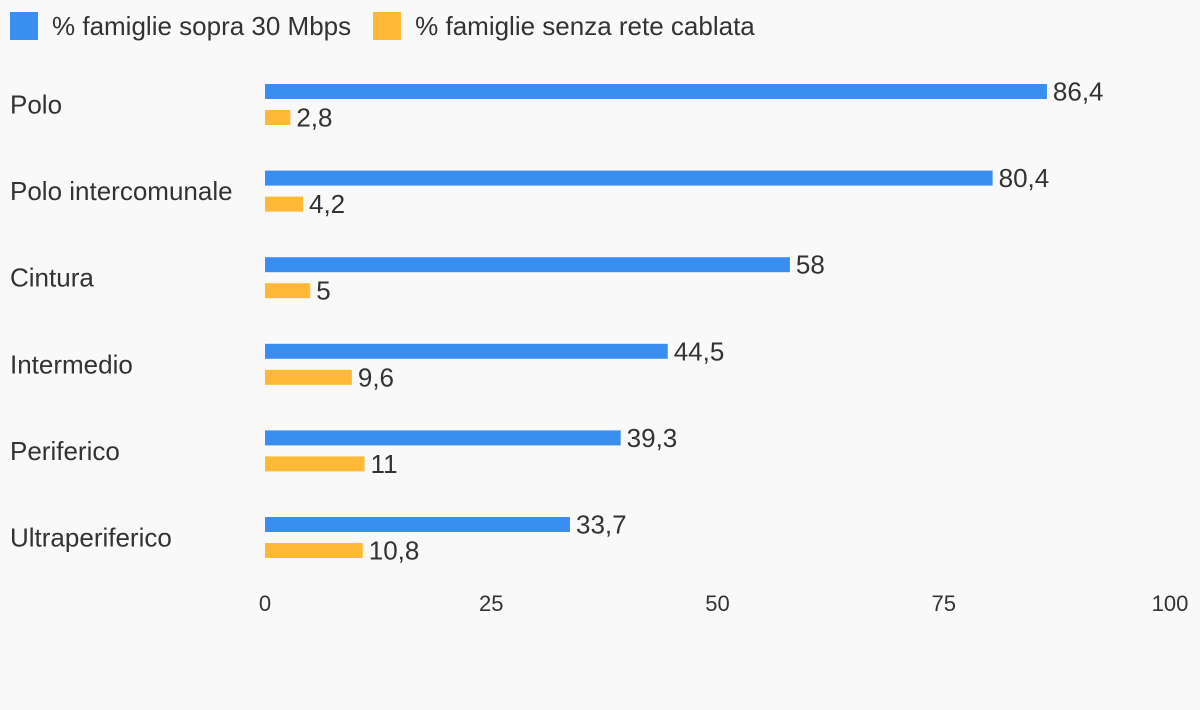 The width and height of the screenshot is (1200, 710). I want to click on data-label: 11, so click(384, 464).